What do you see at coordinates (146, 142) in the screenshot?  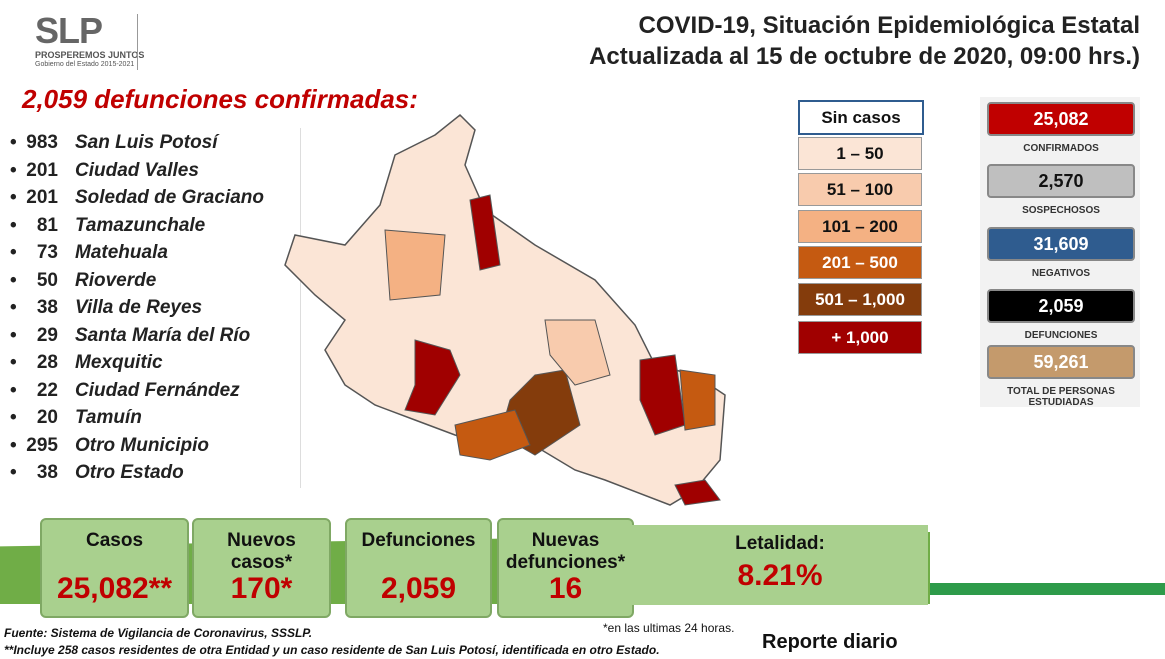 I see `municipality: San Luis Potosí` at bounding box center [146, 142].